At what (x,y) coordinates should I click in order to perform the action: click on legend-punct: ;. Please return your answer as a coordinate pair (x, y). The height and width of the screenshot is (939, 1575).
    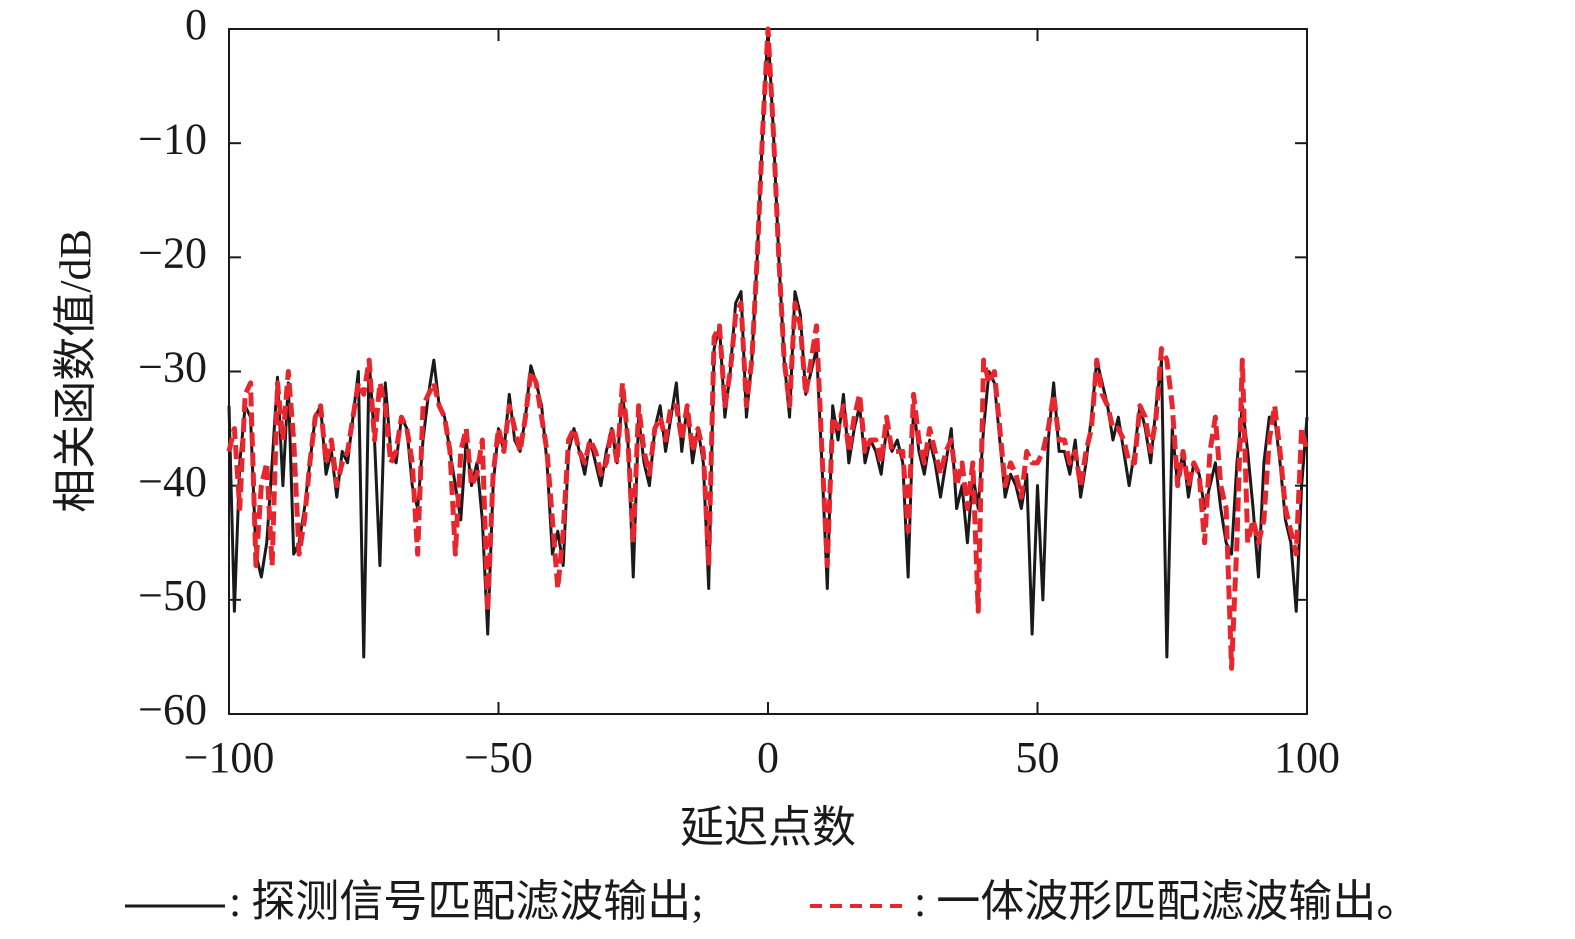
    Looking at the image, I should click on (697, 901).